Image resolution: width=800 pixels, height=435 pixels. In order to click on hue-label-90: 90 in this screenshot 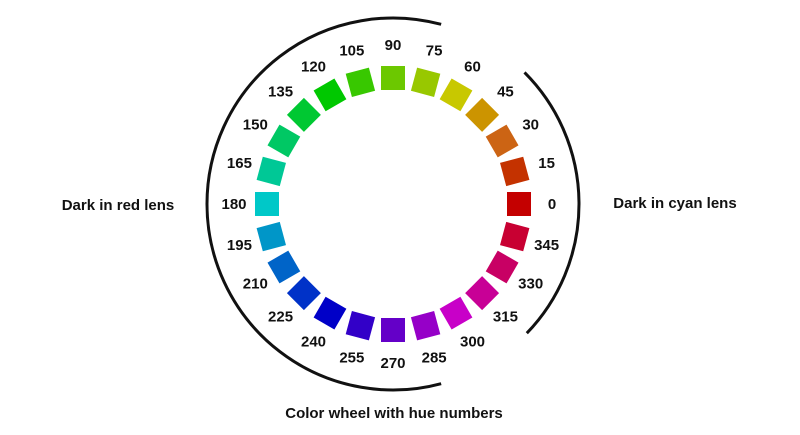, I will do `click(393, 45)`.